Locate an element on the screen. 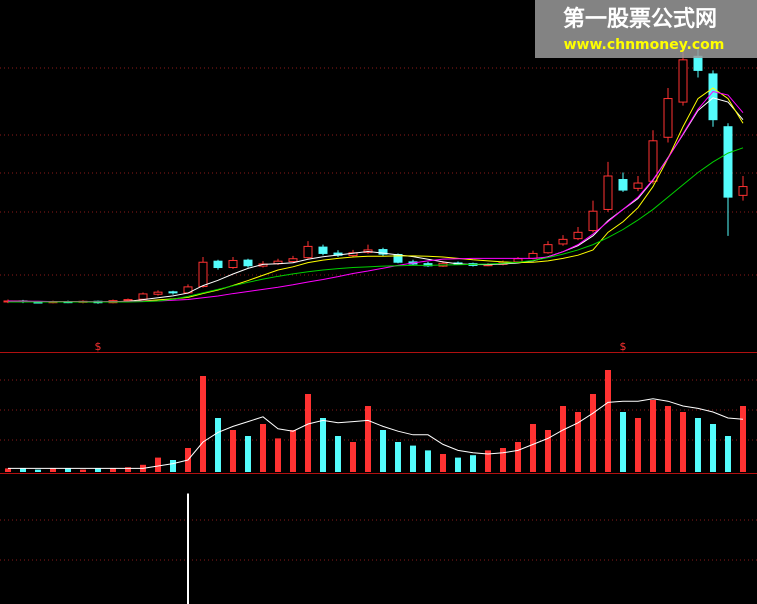 The image size is (757, 604). watermark-url: www.chnmoney.com is located at coordinates (644, 45).